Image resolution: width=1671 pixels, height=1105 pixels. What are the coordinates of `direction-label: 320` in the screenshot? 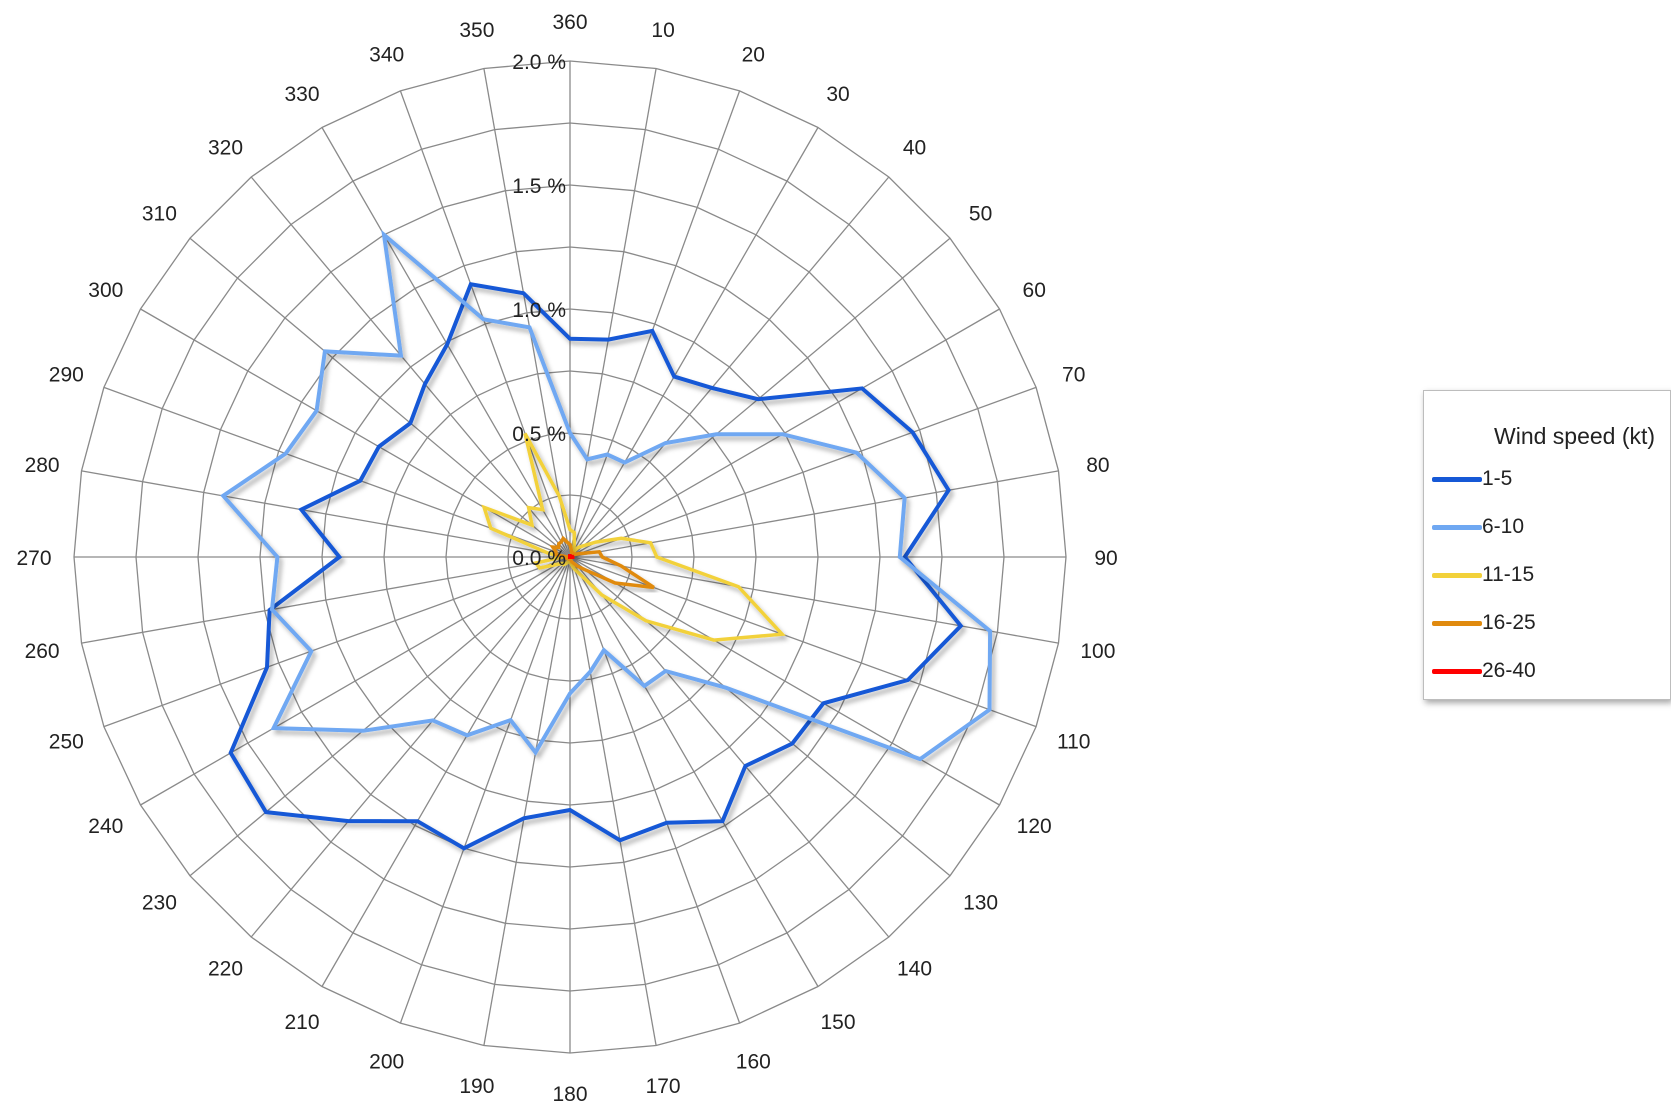 It's located at (225, 147).